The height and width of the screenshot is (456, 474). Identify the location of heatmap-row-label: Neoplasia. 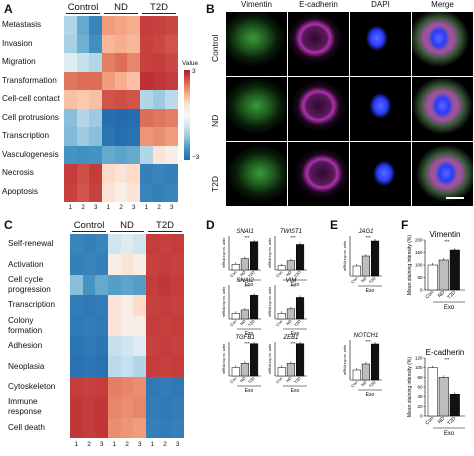
(26, 366).